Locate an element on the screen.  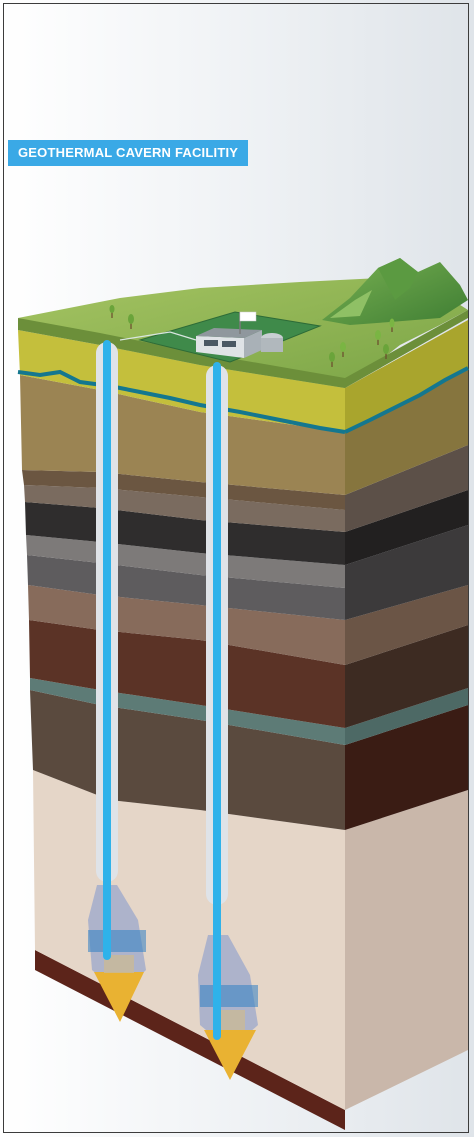
right-stratum-brown is located at coordinates (406, 676).